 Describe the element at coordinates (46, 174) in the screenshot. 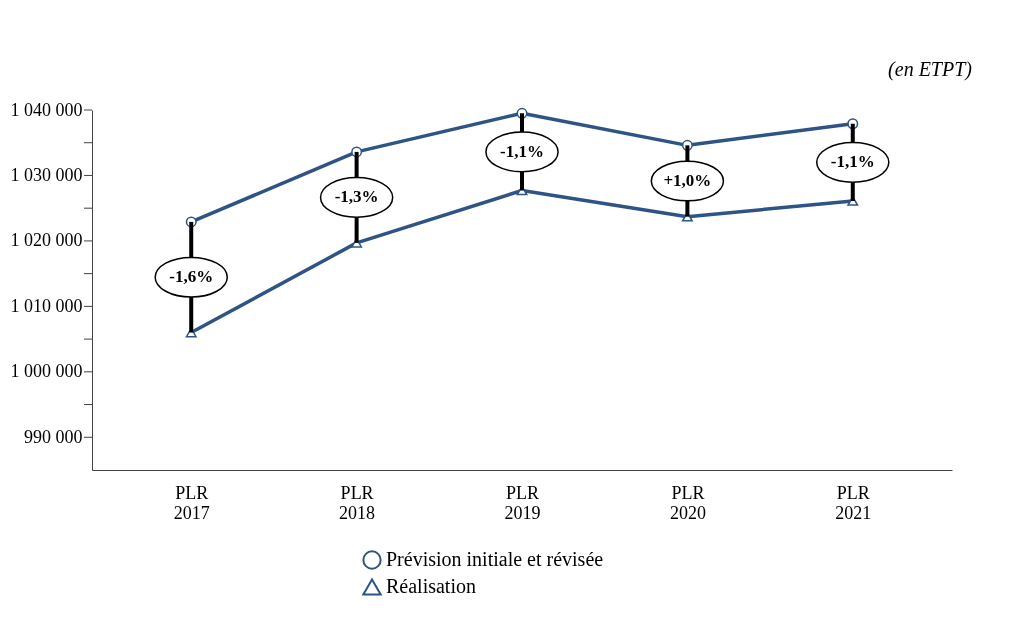

I see `y-tick-label: 1 030 000` at that location.